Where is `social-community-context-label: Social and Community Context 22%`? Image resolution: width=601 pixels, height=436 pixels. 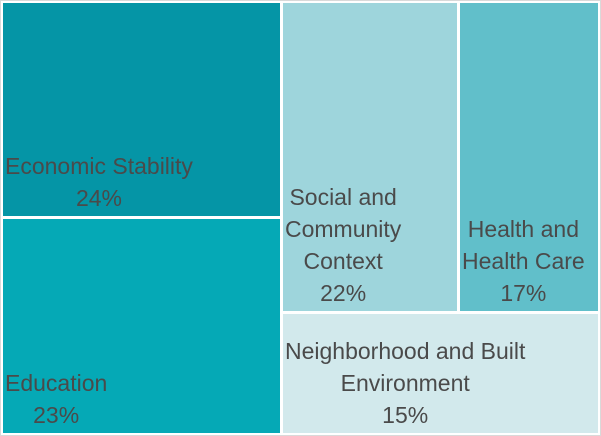
social-community-context-label: Social and Community Context 22% is located at coordinates (342, 246).